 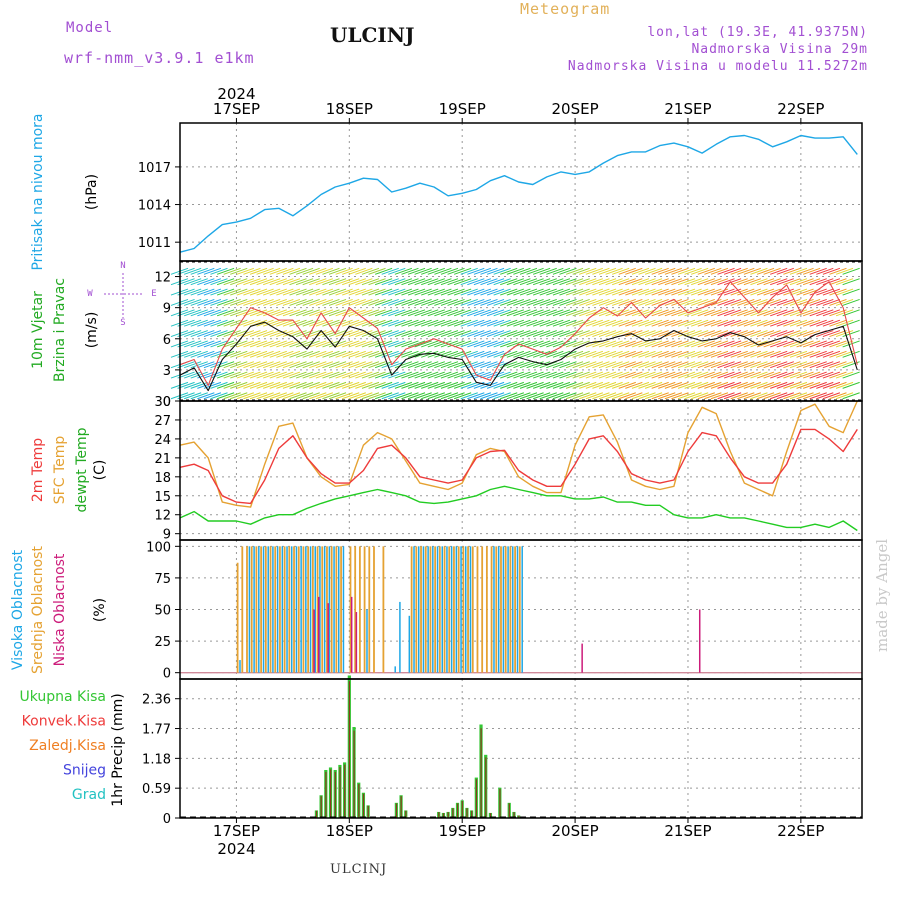 What do you see at coordinates (779, 49) in the screenshot?
I see `altitude-label: Nadmorska Visina 29m` at bounding box center [779, 49].